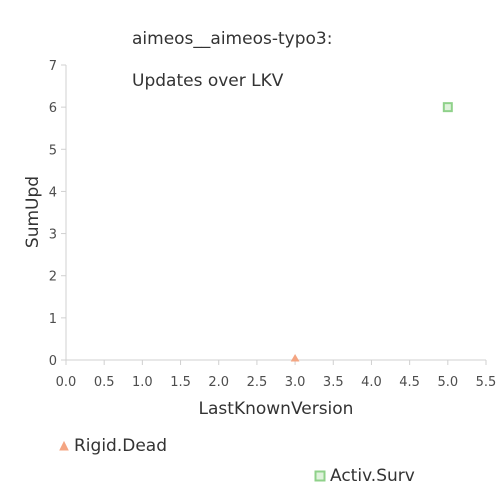 This screenshot has width=500, height=500. What do you see at coordinates (64, 445) in the screenshot?
I see `triangle-marker-icon` at bounding box center [64, 445].